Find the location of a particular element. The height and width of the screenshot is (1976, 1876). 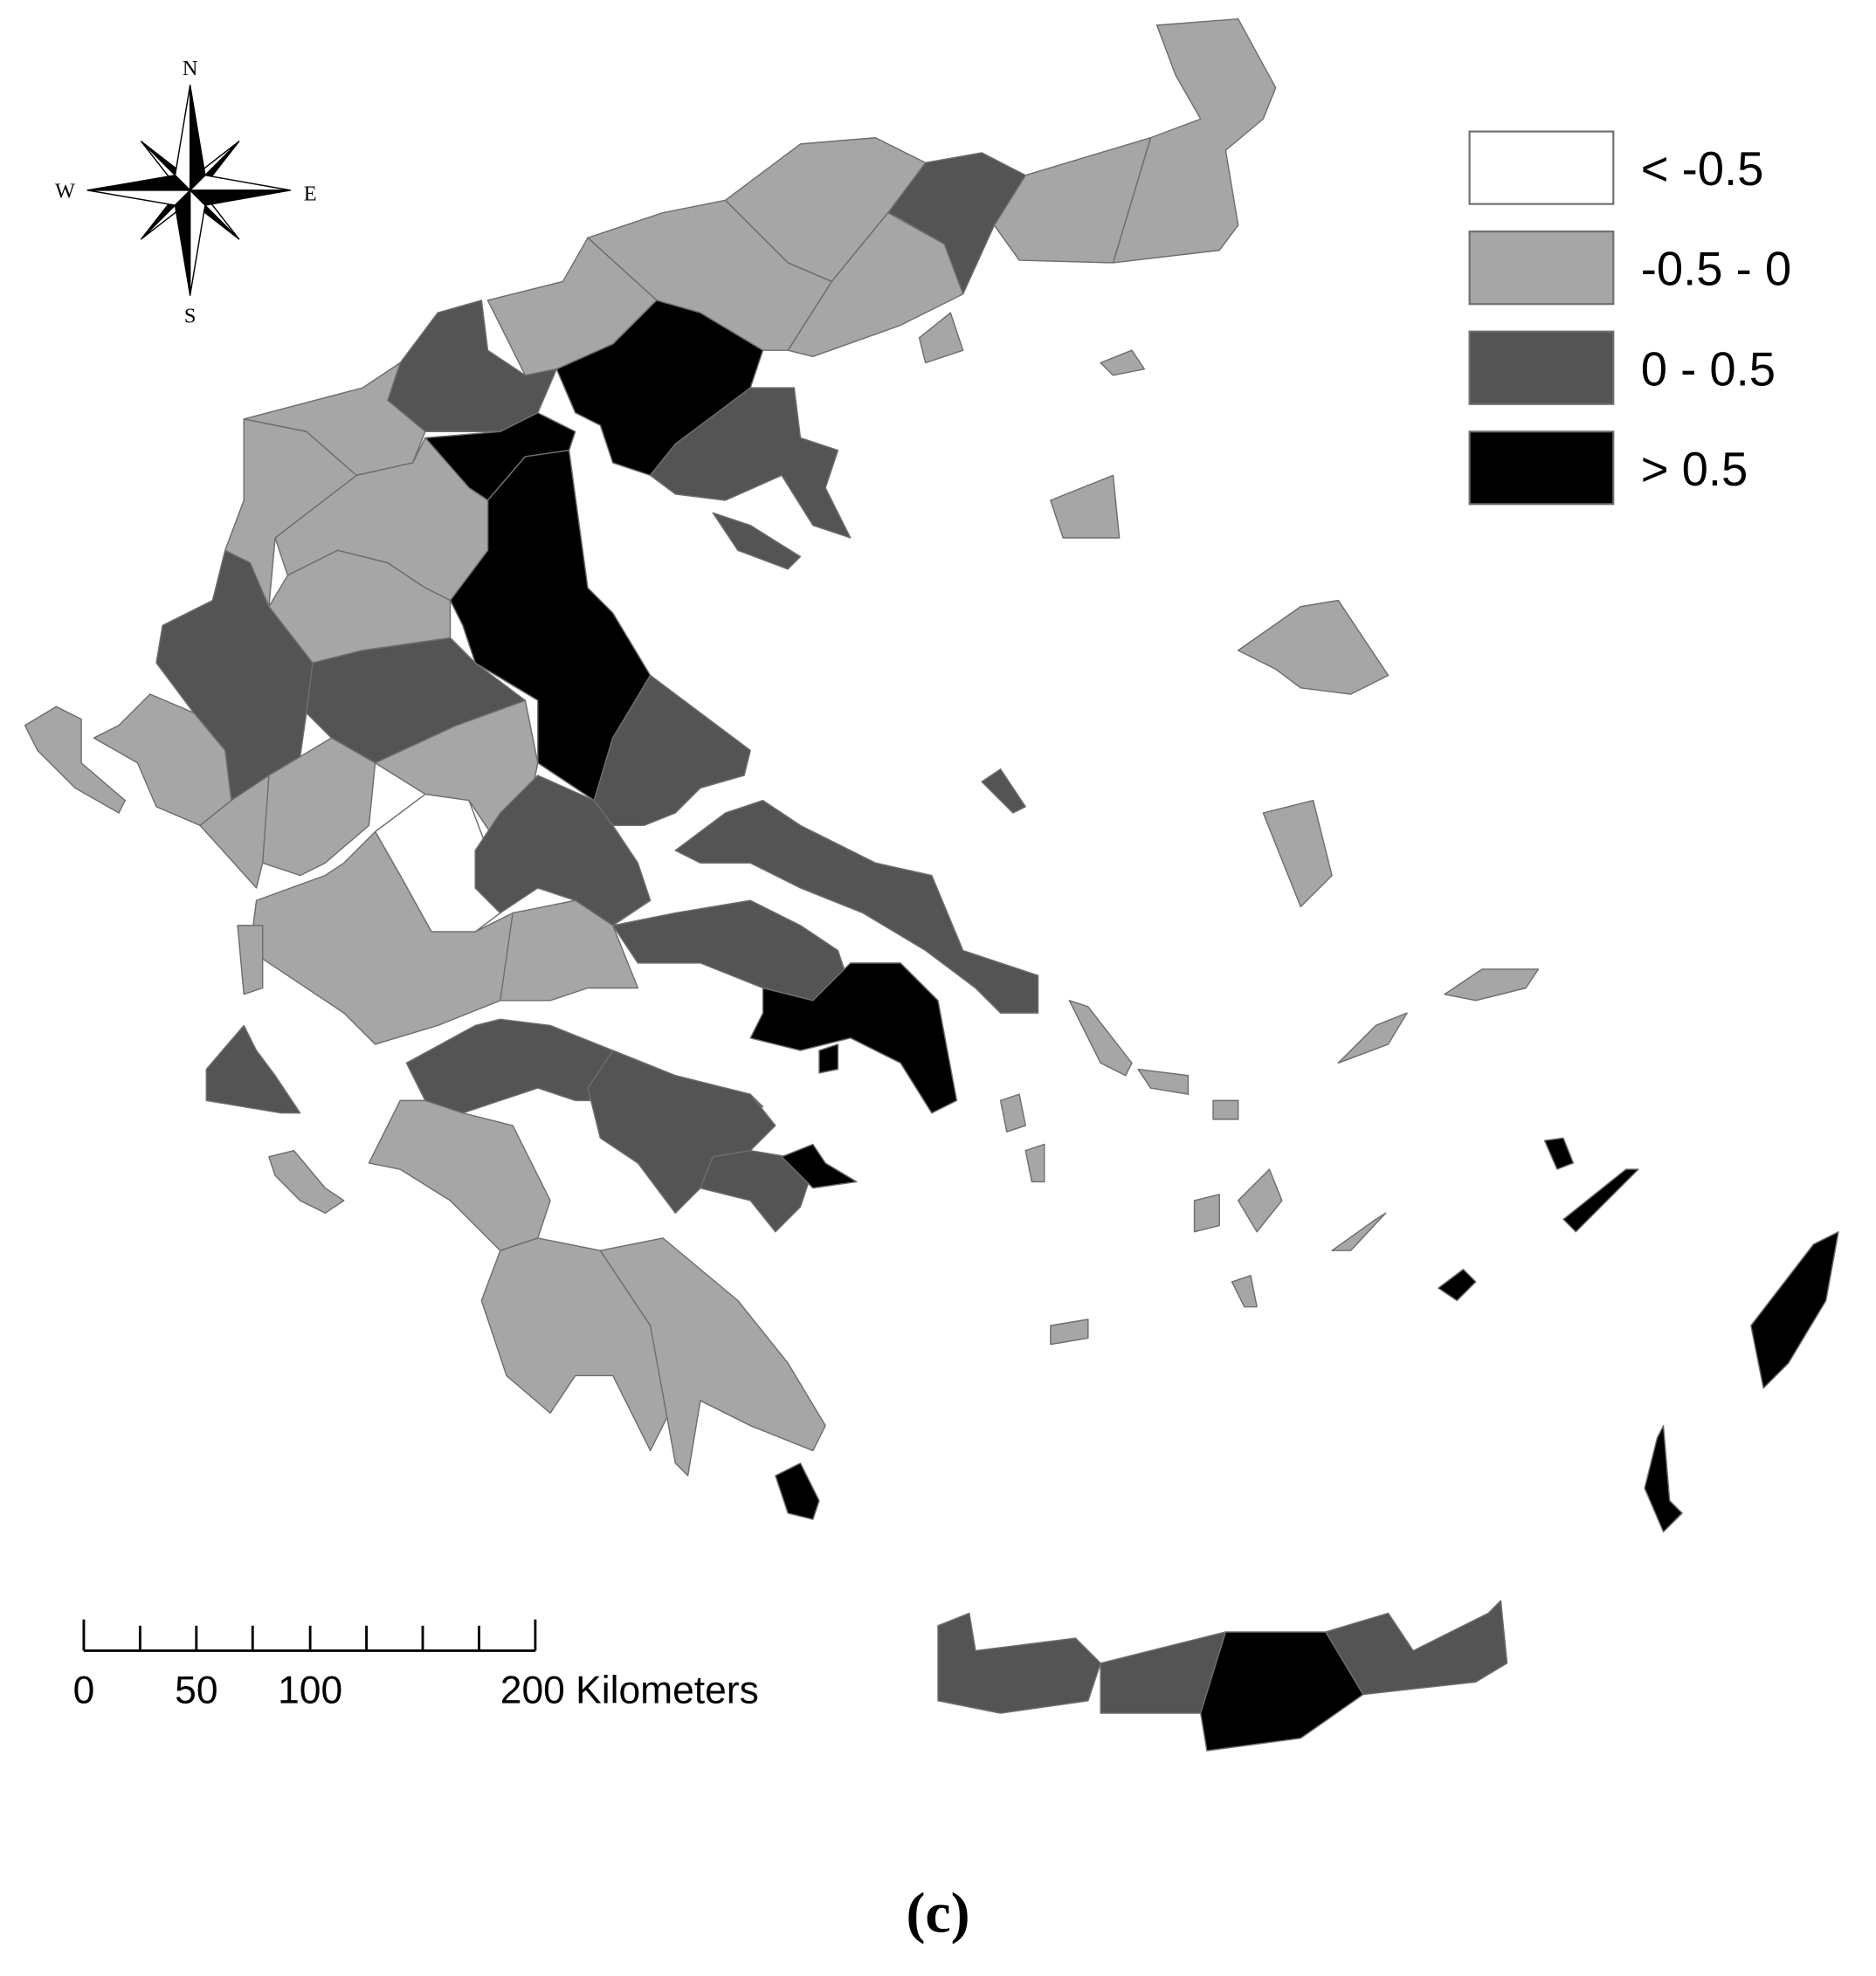

legend-label: > 0.5 is located at coordinates (1695, 470).